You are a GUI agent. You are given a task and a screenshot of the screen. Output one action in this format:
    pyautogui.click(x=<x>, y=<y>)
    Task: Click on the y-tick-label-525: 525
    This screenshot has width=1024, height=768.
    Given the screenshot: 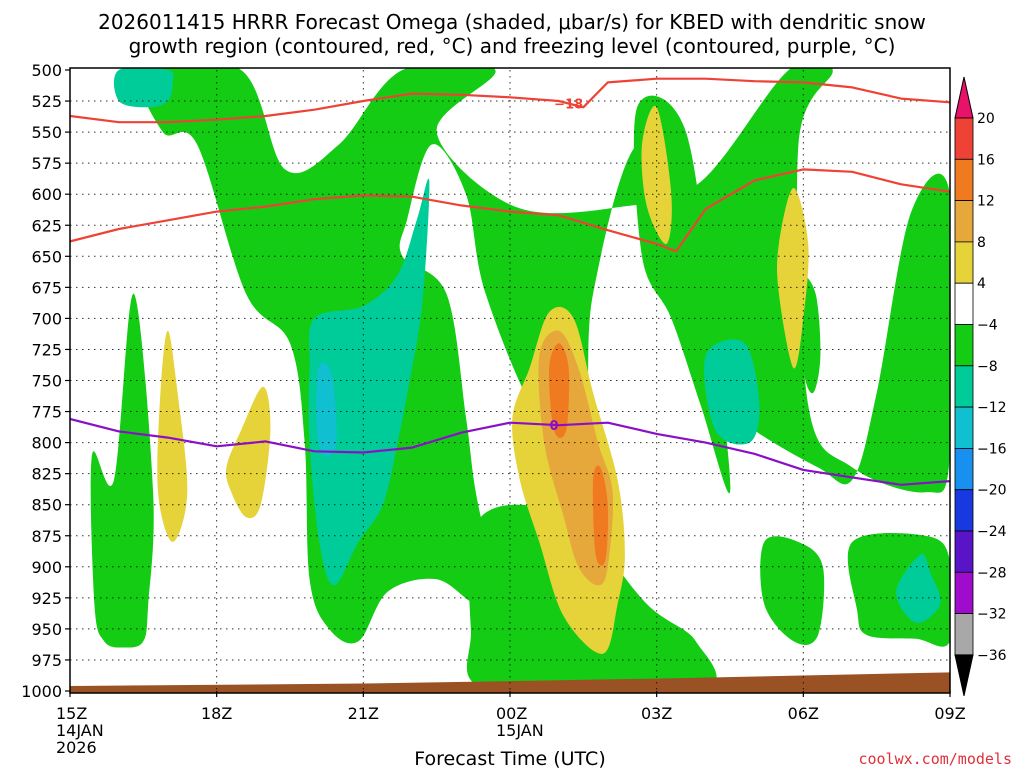 What is the action you would take?
    pyautogui.click(x=46, y=101)
    